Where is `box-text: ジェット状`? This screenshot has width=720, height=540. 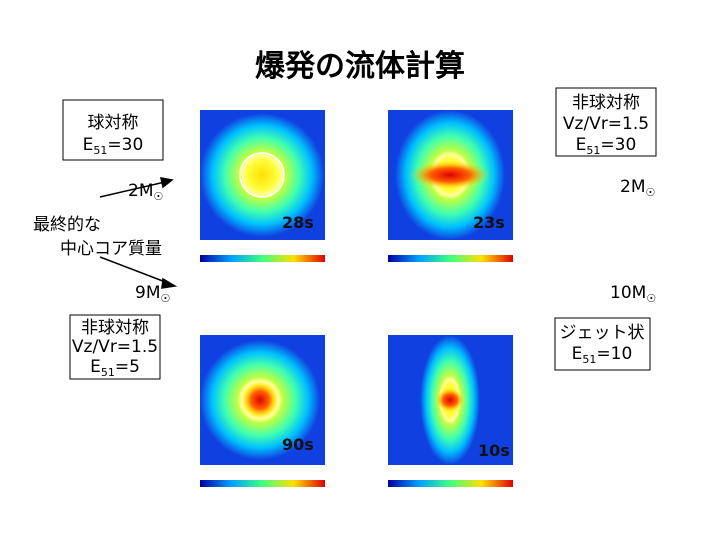 box-text: ジェット状 is located at coordinates (602, 333).